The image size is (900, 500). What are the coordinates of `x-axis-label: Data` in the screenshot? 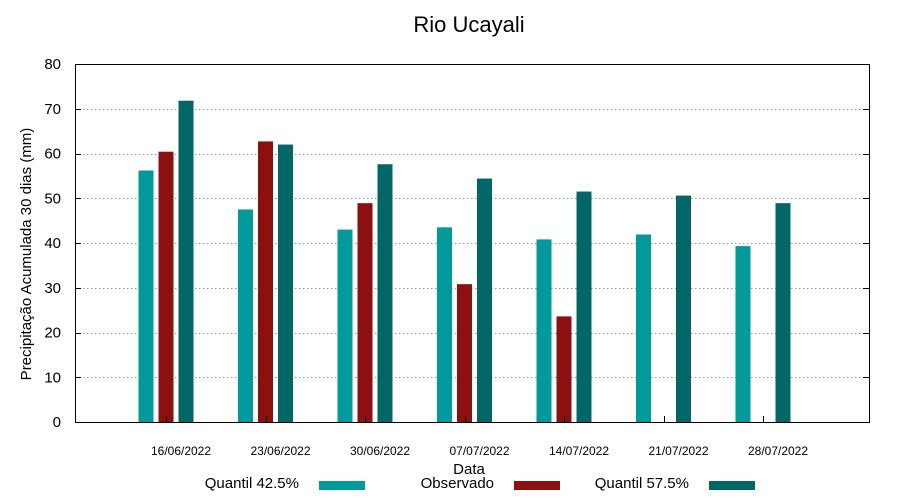 It's located at (469, 469).